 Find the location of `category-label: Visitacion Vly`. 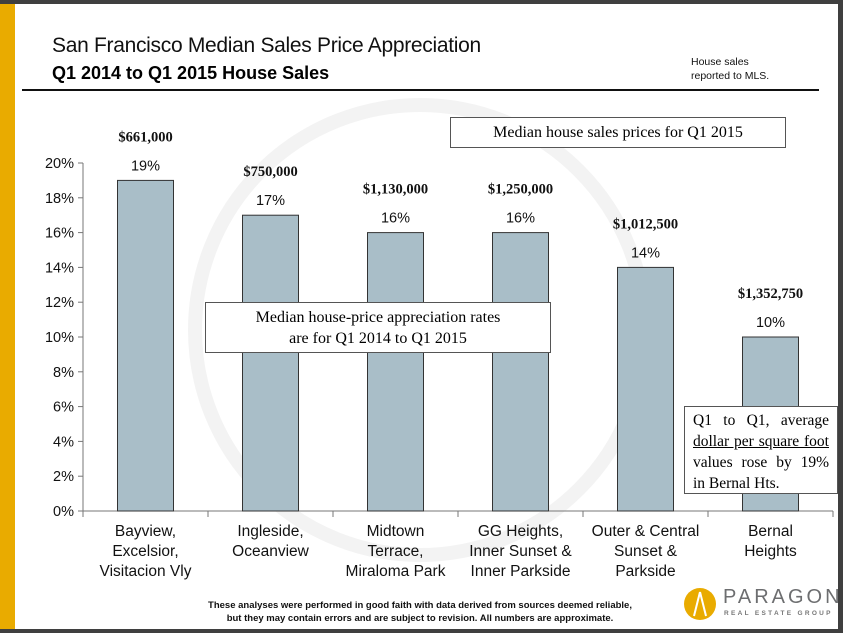

category-label: Visitacion Vly is located at coordinates (146, 571).